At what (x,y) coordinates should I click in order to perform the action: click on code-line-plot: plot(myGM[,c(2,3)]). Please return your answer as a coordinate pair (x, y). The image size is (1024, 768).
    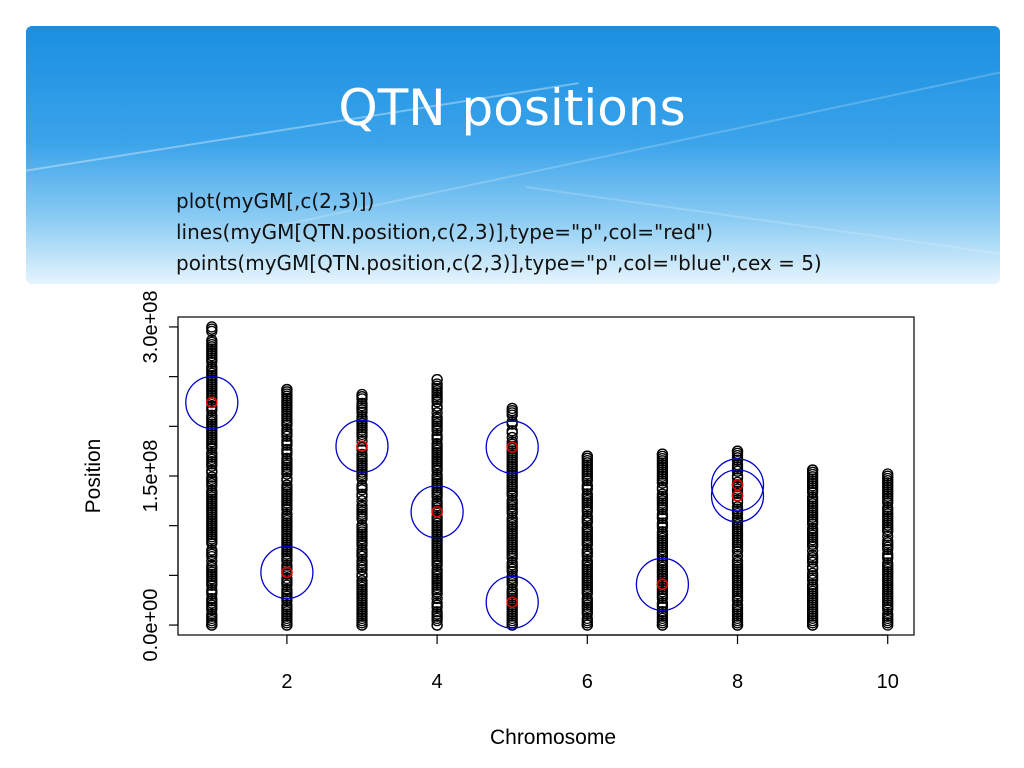
    Looking at the image, I should click on (275, 201).